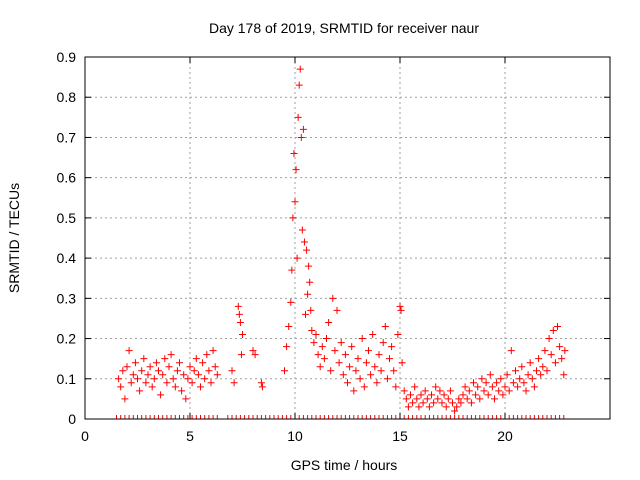 The height and width of the screenshot is (480, 640). I want to click on x-tick-label: 10, so click(295, 436).